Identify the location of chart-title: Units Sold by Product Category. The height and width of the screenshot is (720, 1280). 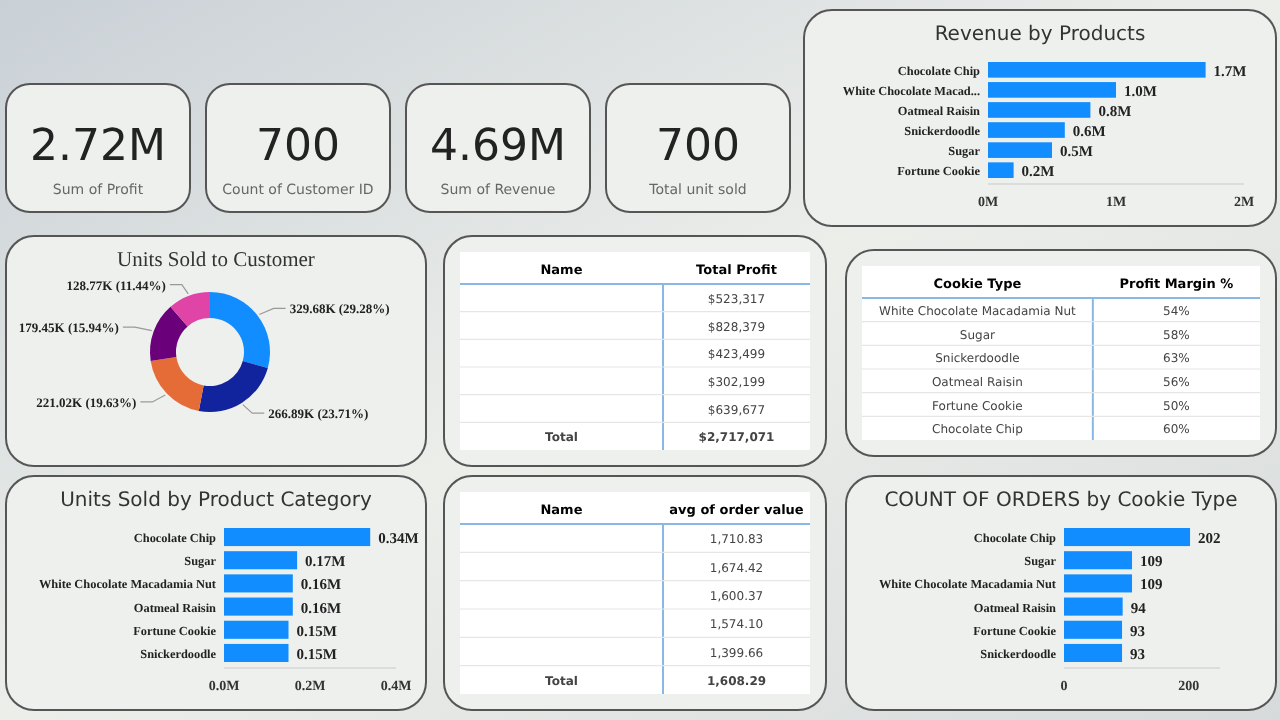
(216, 501).